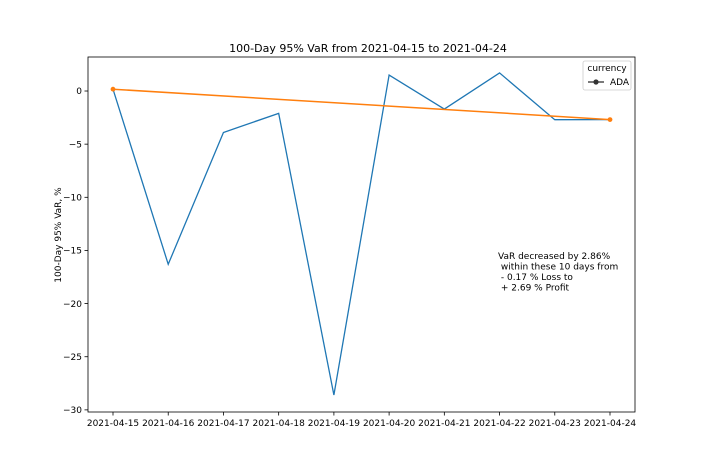 Image resolution: width=705 pixels, height=470 pixels. I want to click on legend-entry-label: ADA, so click(620, 83).